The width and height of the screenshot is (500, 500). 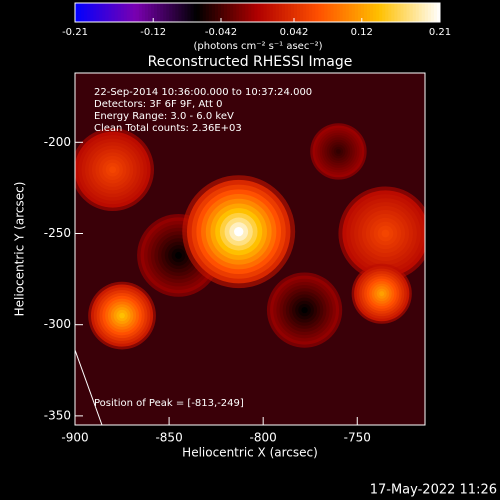 What do you see at coordinates (257, 46) in the screenshot?
I see `colorbar-label: (photons cm⁻² s⁻¹ asec⁻²)` at bounding box center [257, 46].